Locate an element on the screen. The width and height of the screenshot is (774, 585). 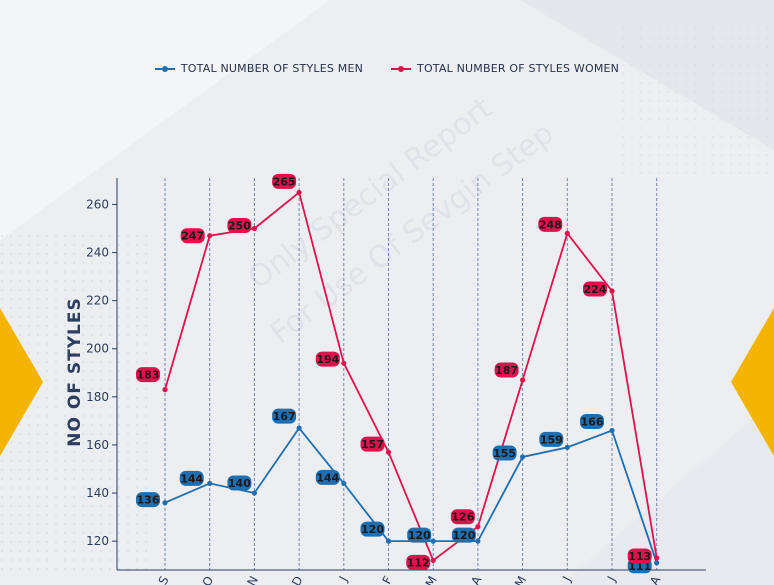
x-tick-label: A is located at coordinates (476, 579).